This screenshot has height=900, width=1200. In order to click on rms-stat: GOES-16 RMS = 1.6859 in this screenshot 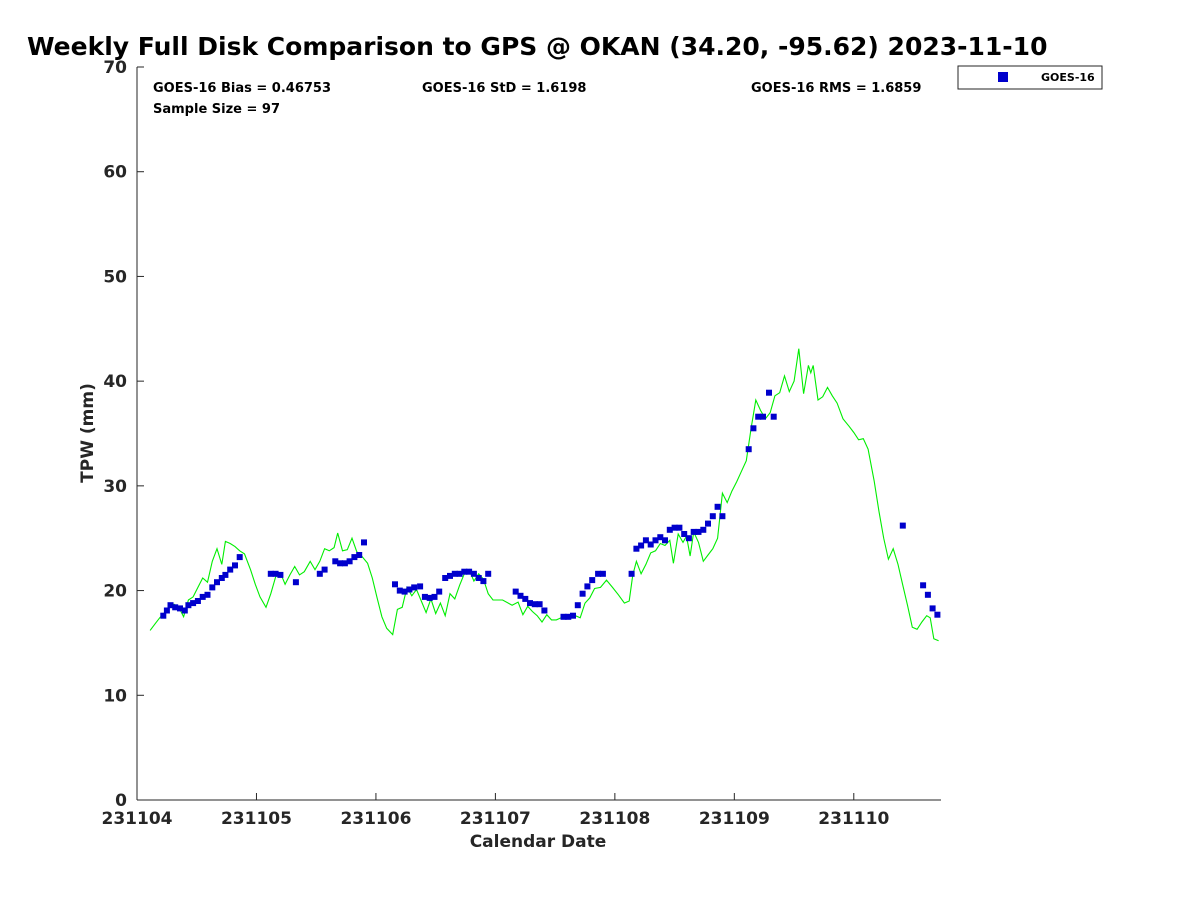, I will do `click(836, 88)`.